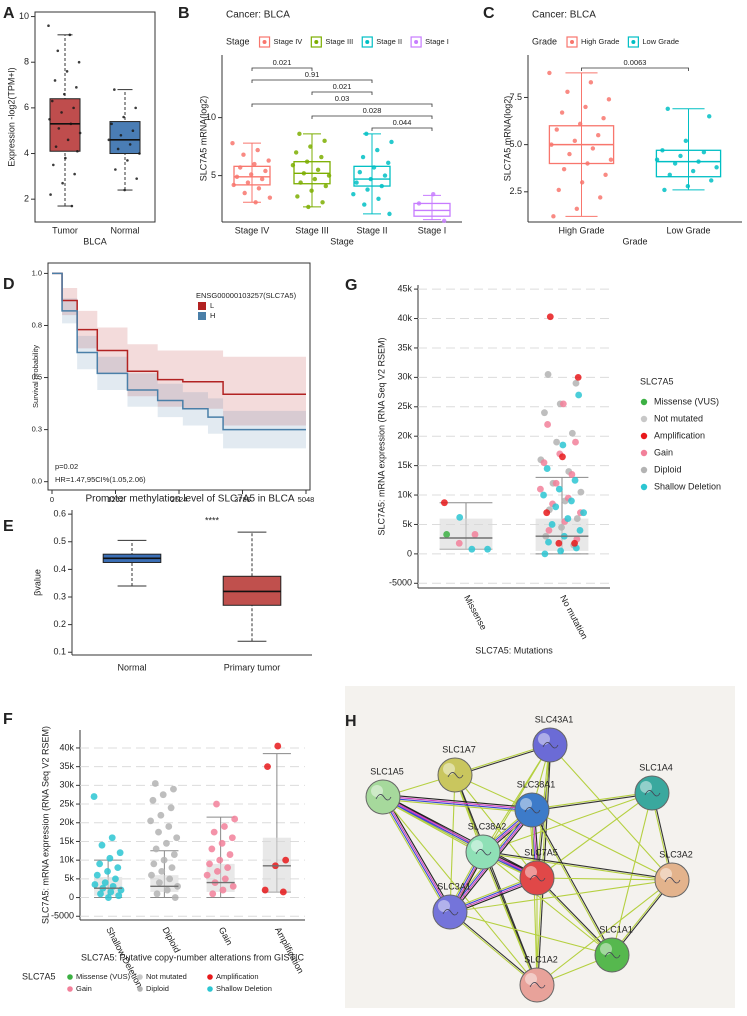 The height and width of the screenshot is (1016, 747). What do you see at coordinates (157, 988) in the screenshot?
I see `legend-label: Diploid` at bounding box center [157, 988].